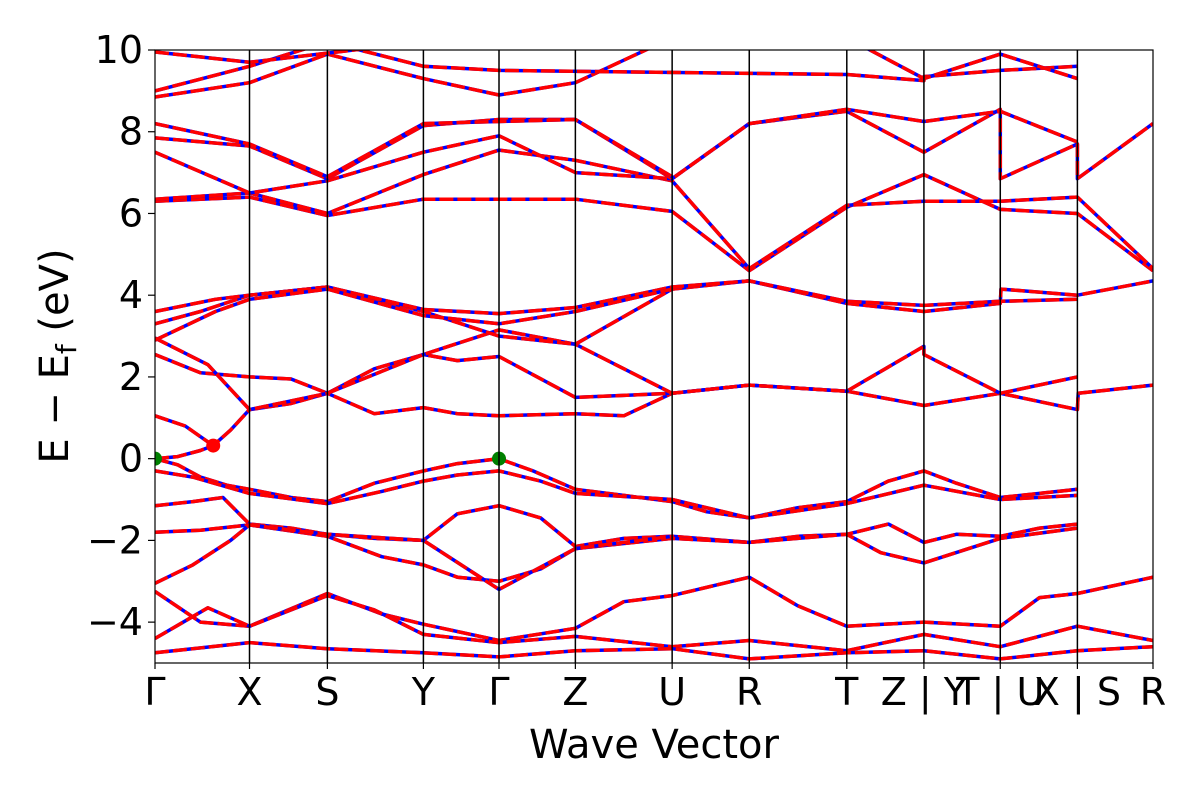  I want to click on band-17-spin-down, so click(654, 151).